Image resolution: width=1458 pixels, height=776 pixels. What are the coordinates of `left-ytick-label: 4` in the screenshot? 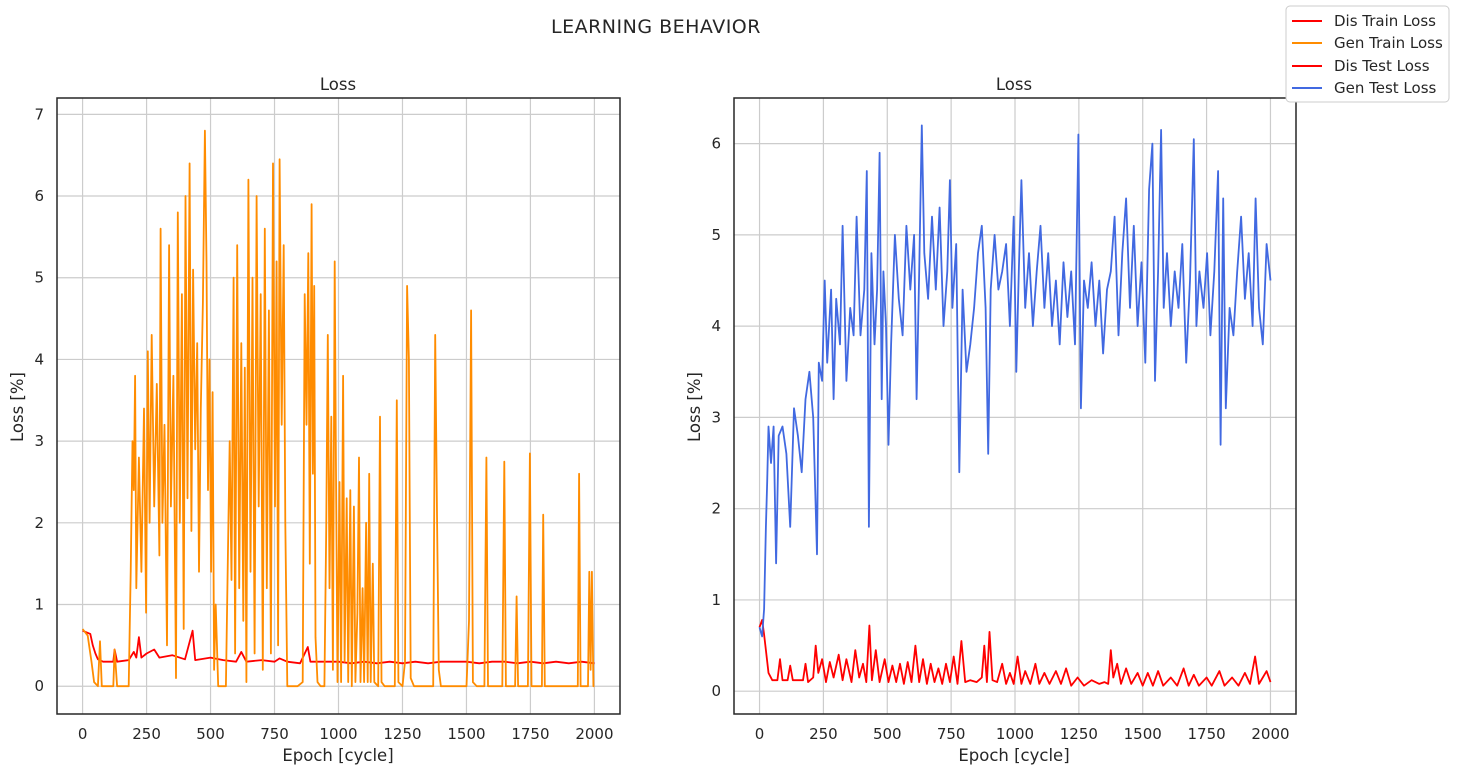 It's located at (39, 359).